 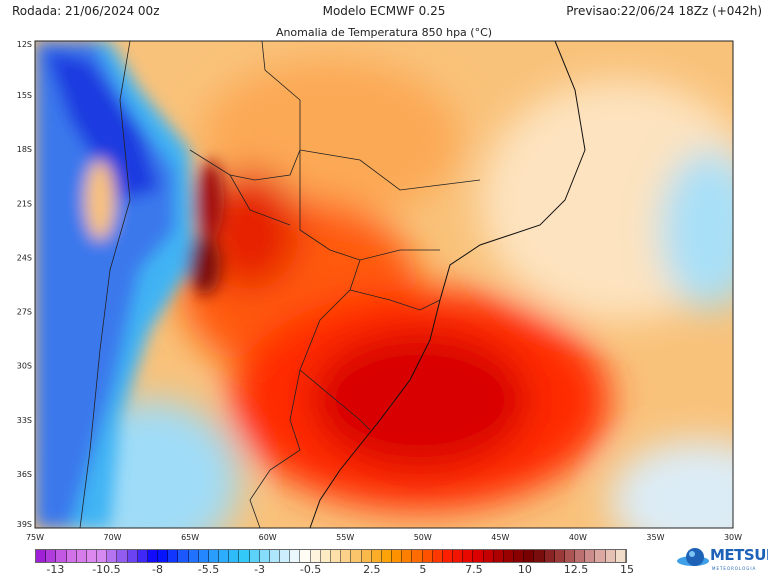 What do you see at coordinates (24, 257) in the screenshot?
I see `lat-tick-label: 24S` at bounding box center [24, 257].